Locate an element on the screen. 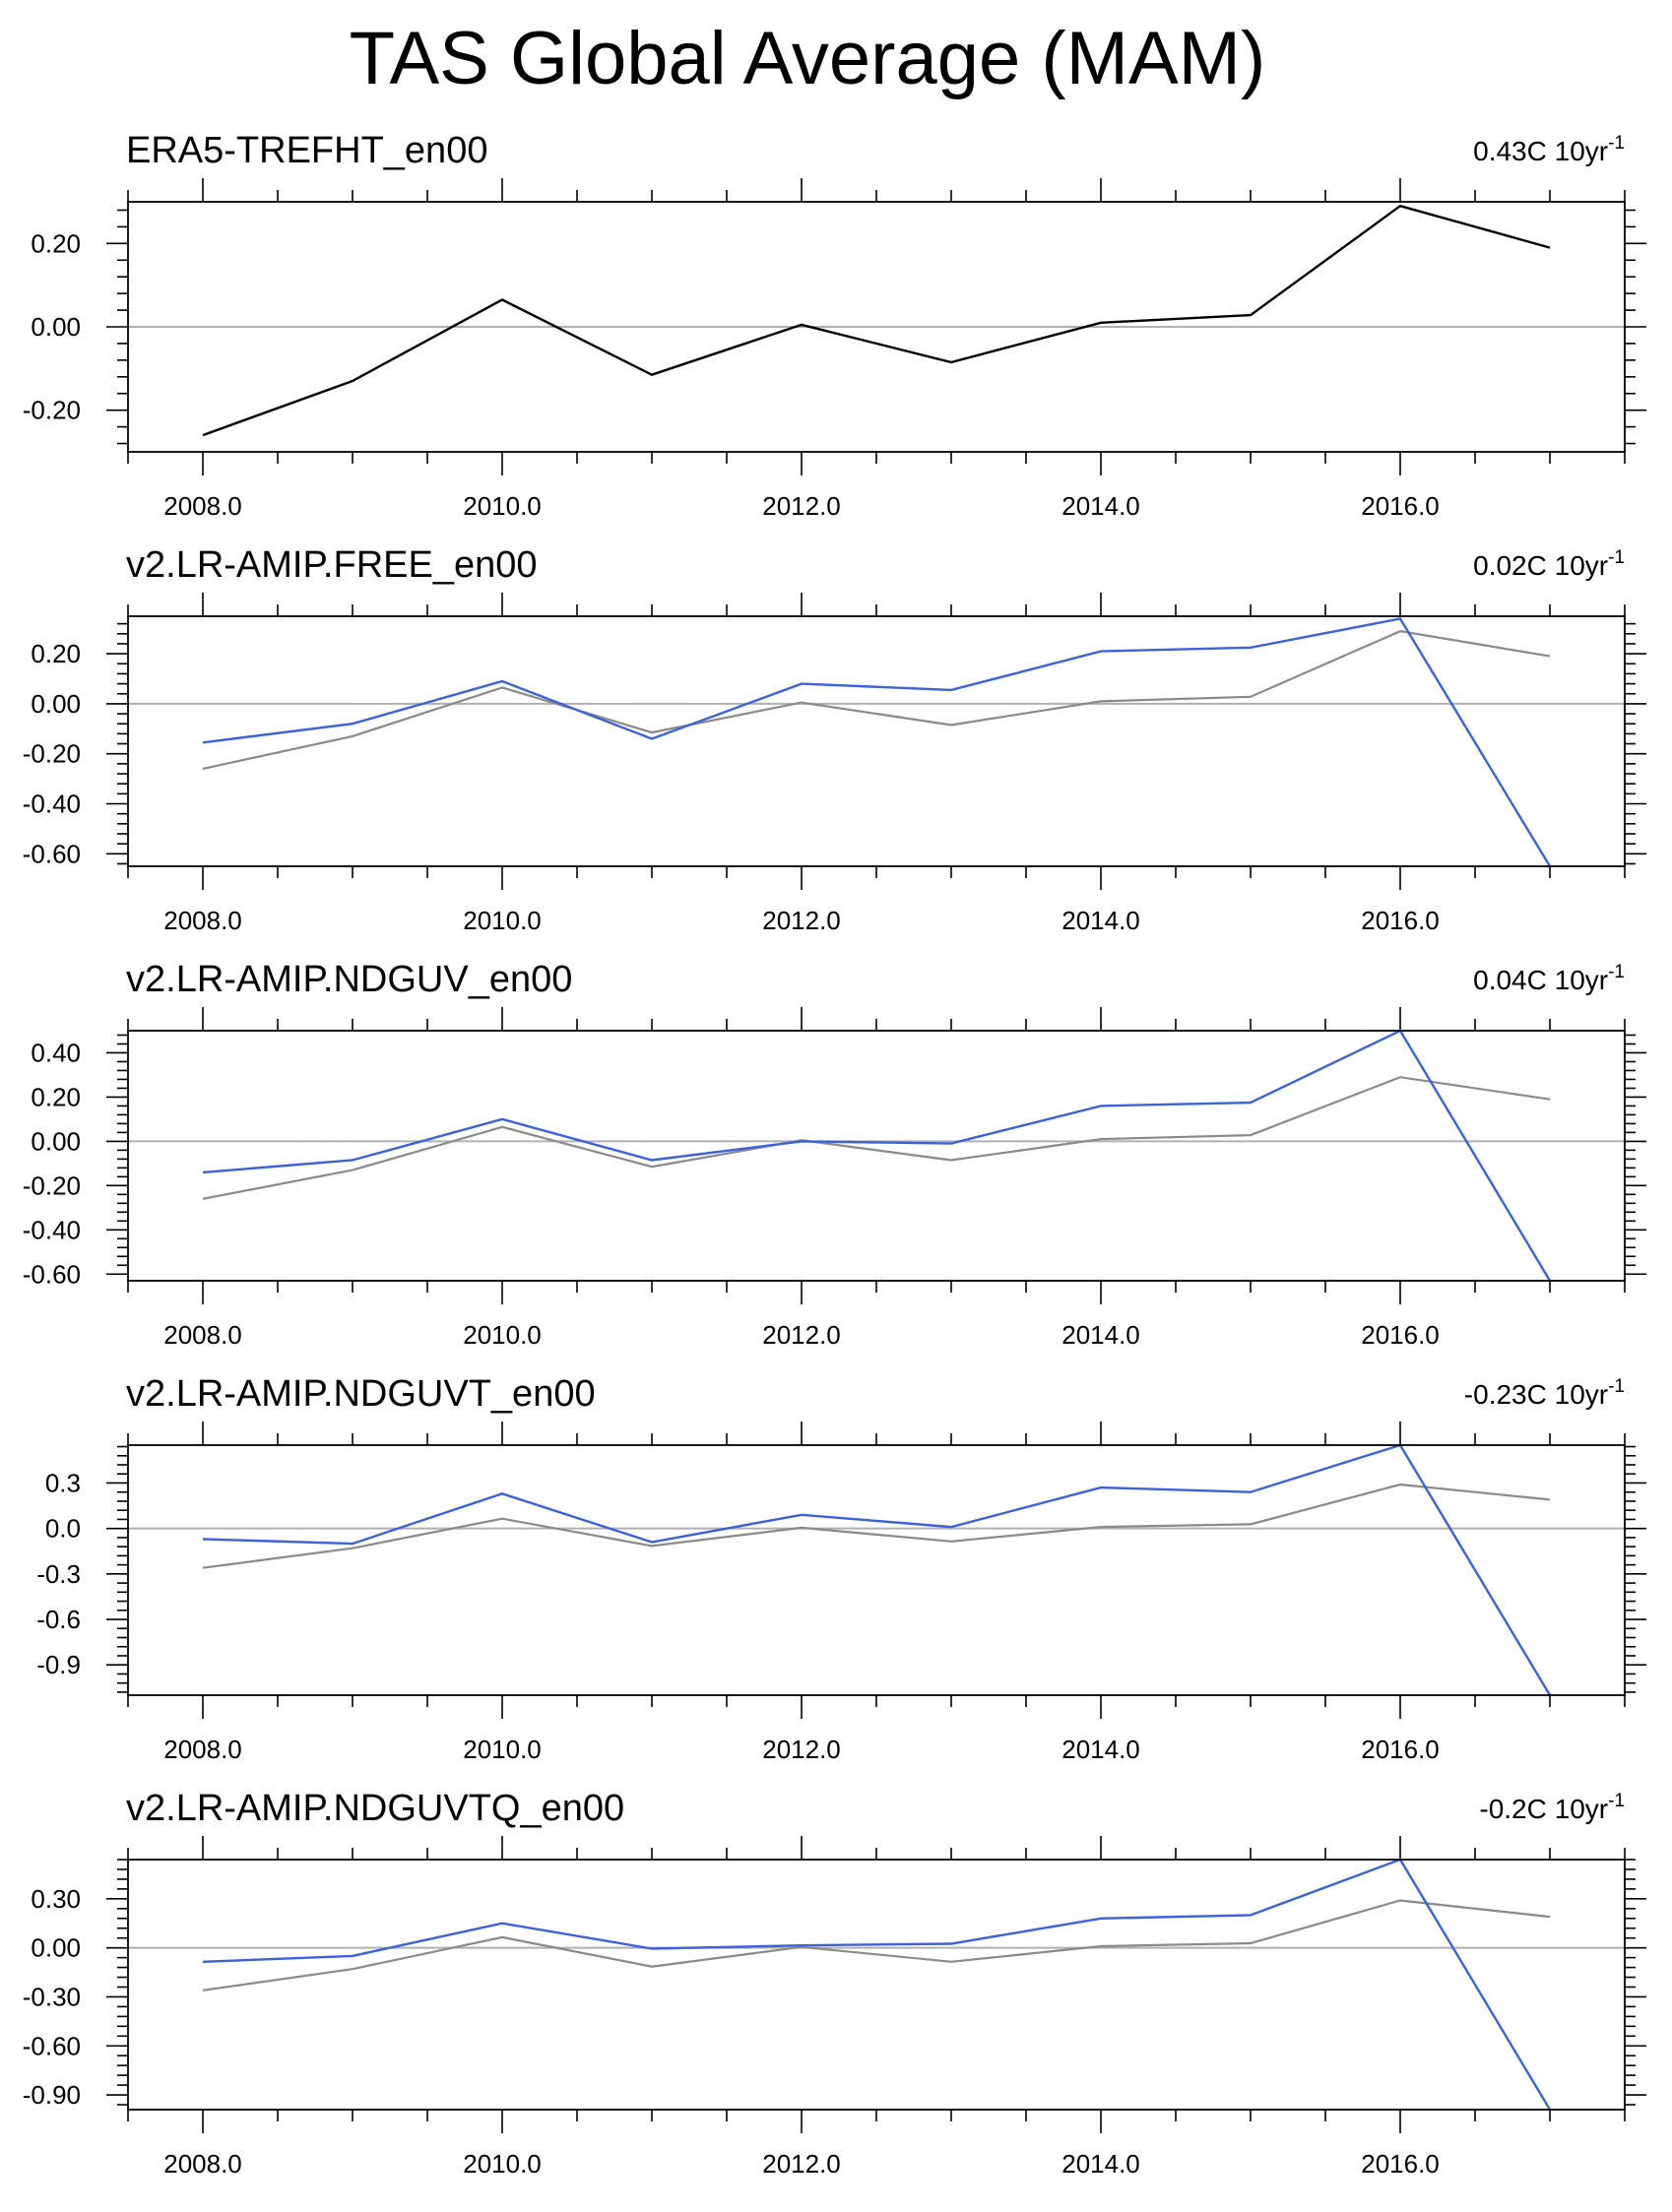  series-line-obs is located at coordinates (876, 321).